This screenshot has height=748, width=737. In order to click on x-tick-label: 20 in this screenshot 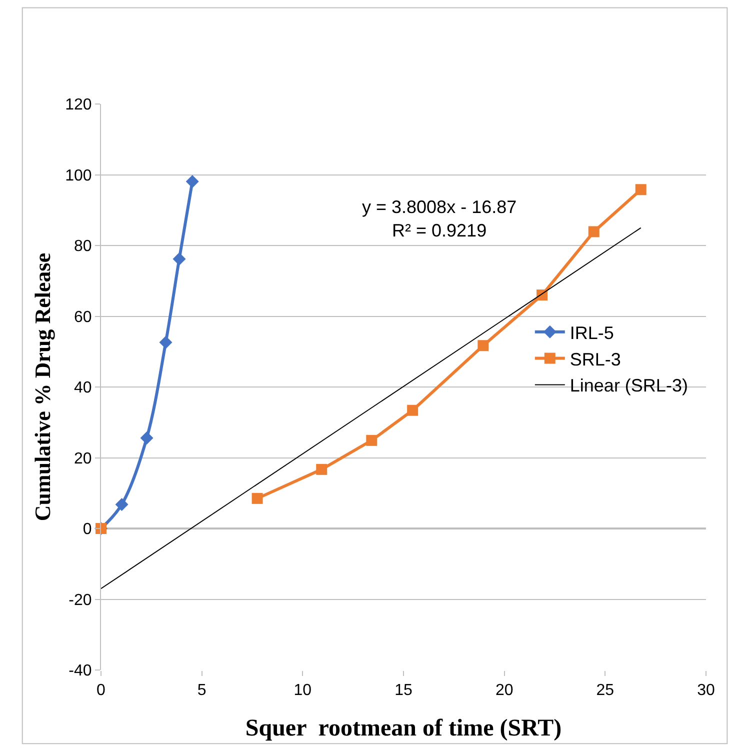, I will do `click(504, 691)`.